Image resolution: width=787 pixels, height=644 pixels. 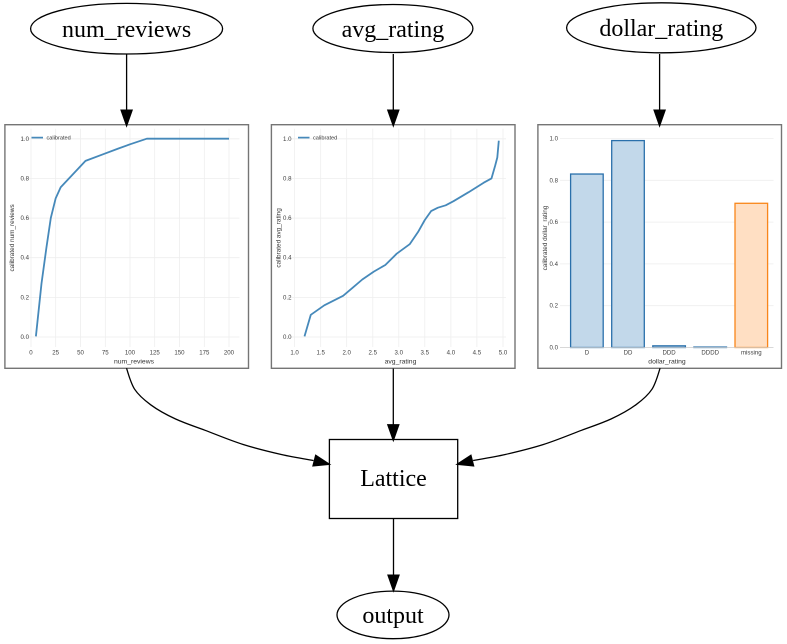 I want to click on svg-text: 50, so click(x=80, y=353).